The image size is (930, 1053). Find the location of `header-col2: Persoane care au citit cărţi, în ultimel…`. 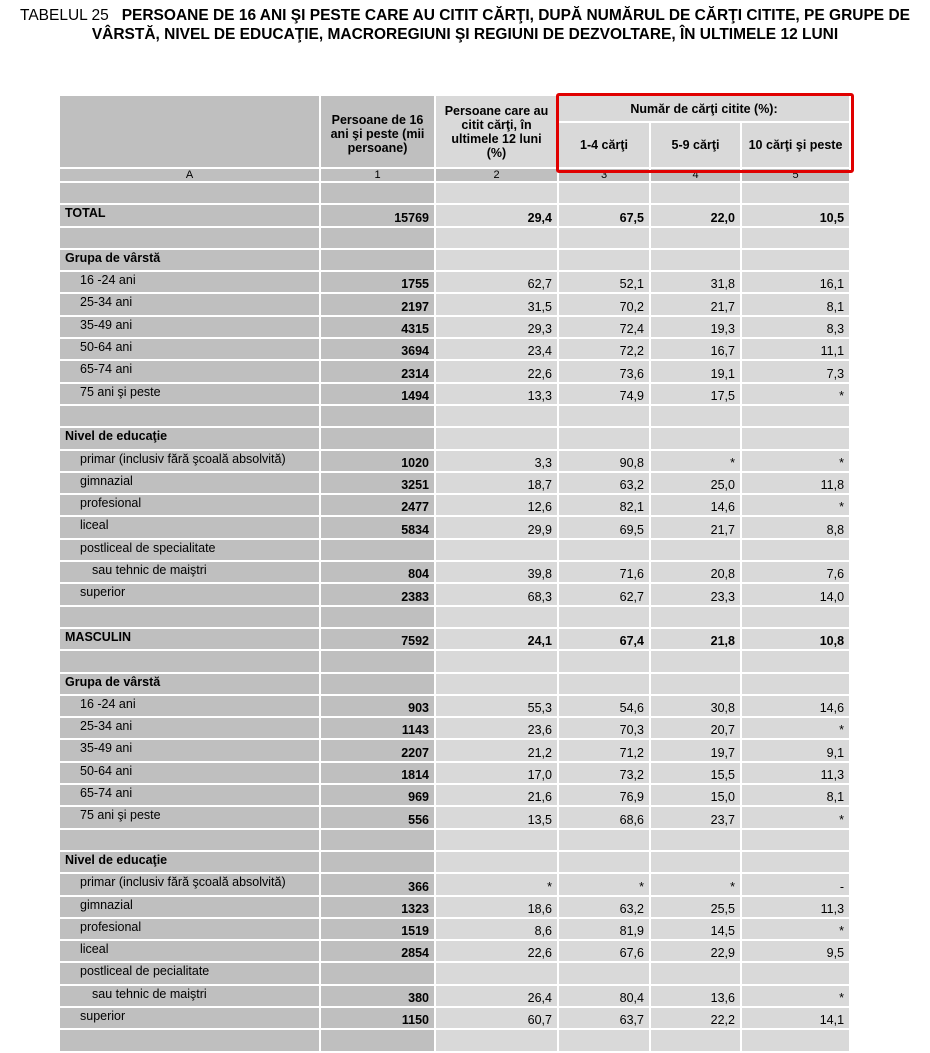

header-col2: Persoane care au citit cărţi, în ultimel… is located at coordinates (497, 132).